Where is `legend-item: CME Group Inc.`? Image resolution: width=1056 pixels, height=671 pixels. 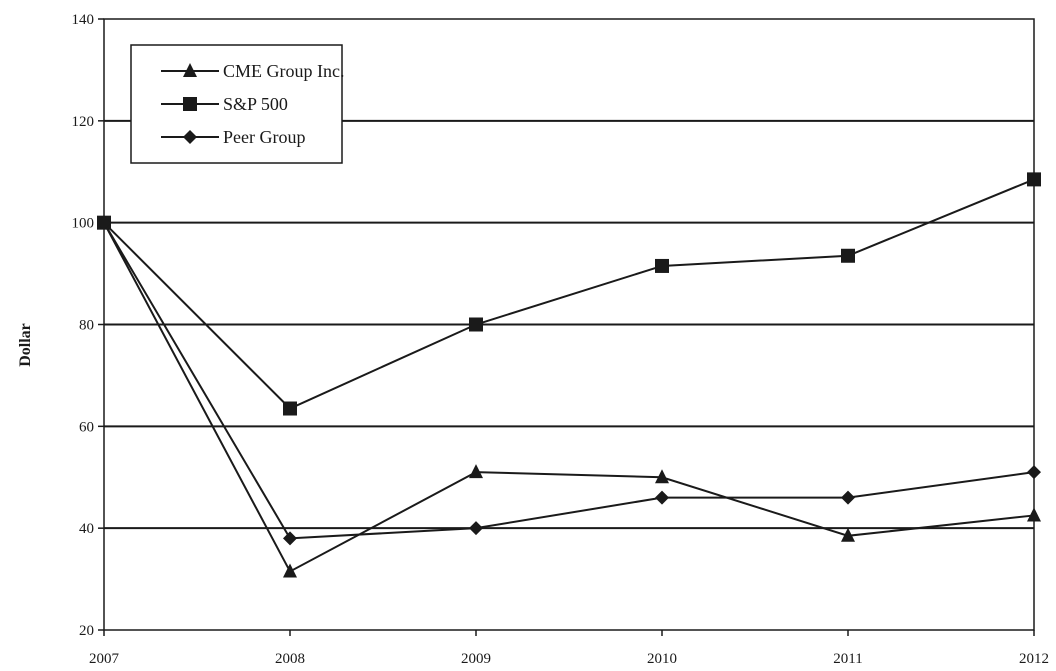
legend-item: CME Group Inc. is located at coordinates (252, 71).